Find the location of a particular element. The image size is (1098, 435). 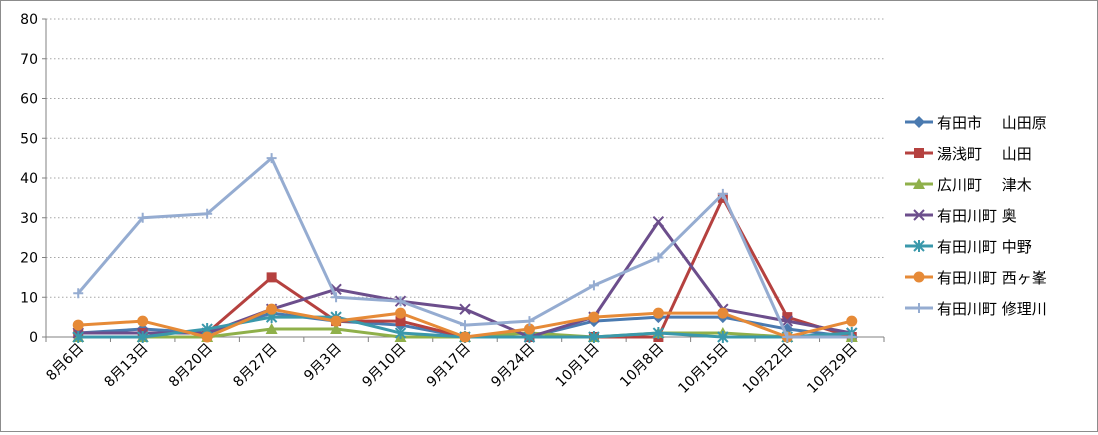

x-tick-label: 9月10日 is located at coordinates (384, 366).